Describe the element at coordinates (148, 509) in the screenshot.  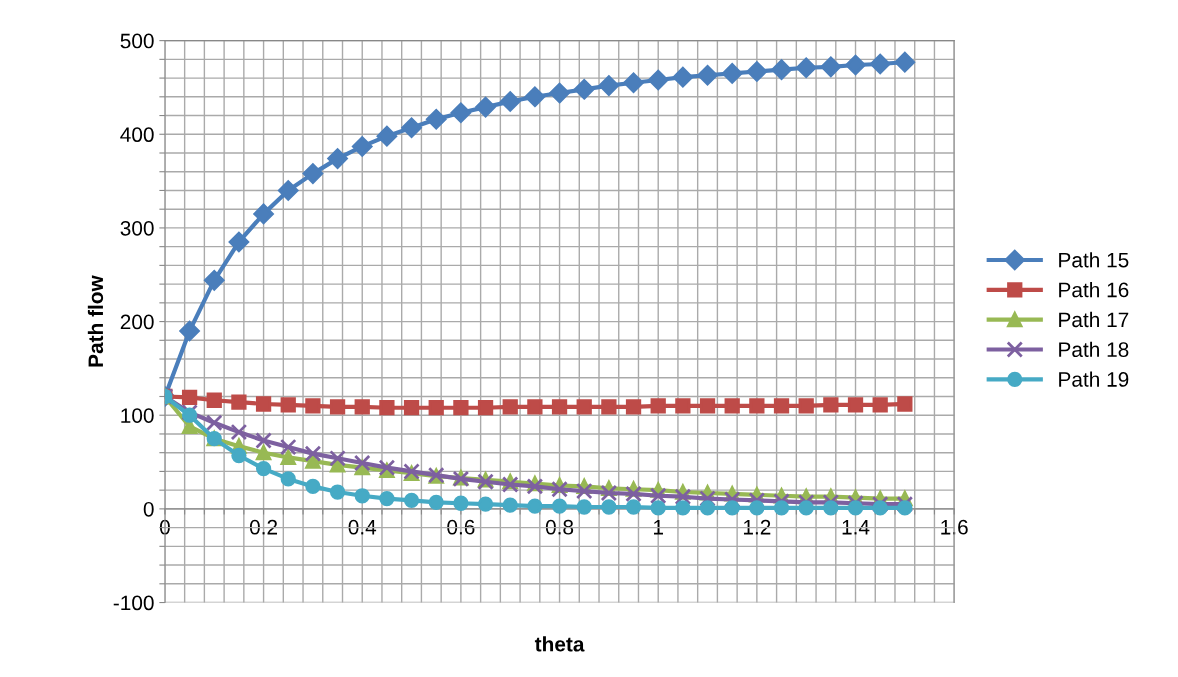
I see `y-tick-label: 0` at that location.